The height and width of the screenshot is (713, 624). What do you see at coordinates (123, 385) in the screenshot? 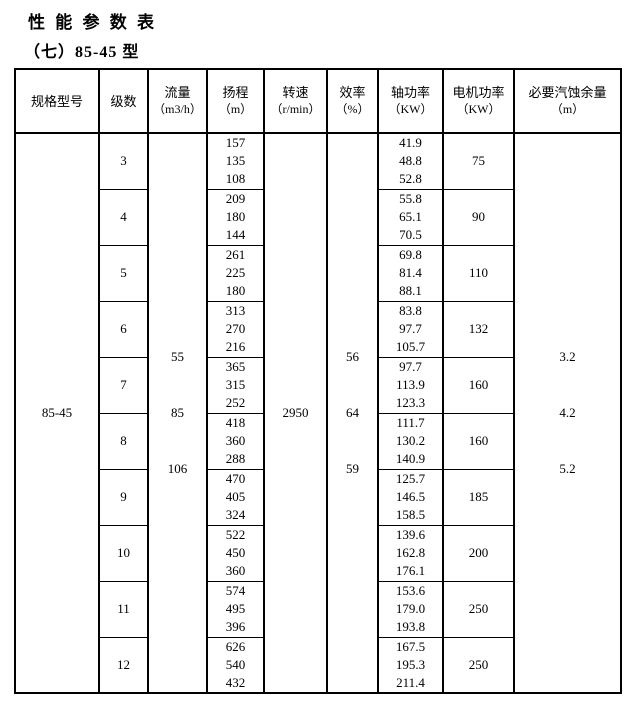
I see `stage-cell: 7` at bounding box center [123, 385].